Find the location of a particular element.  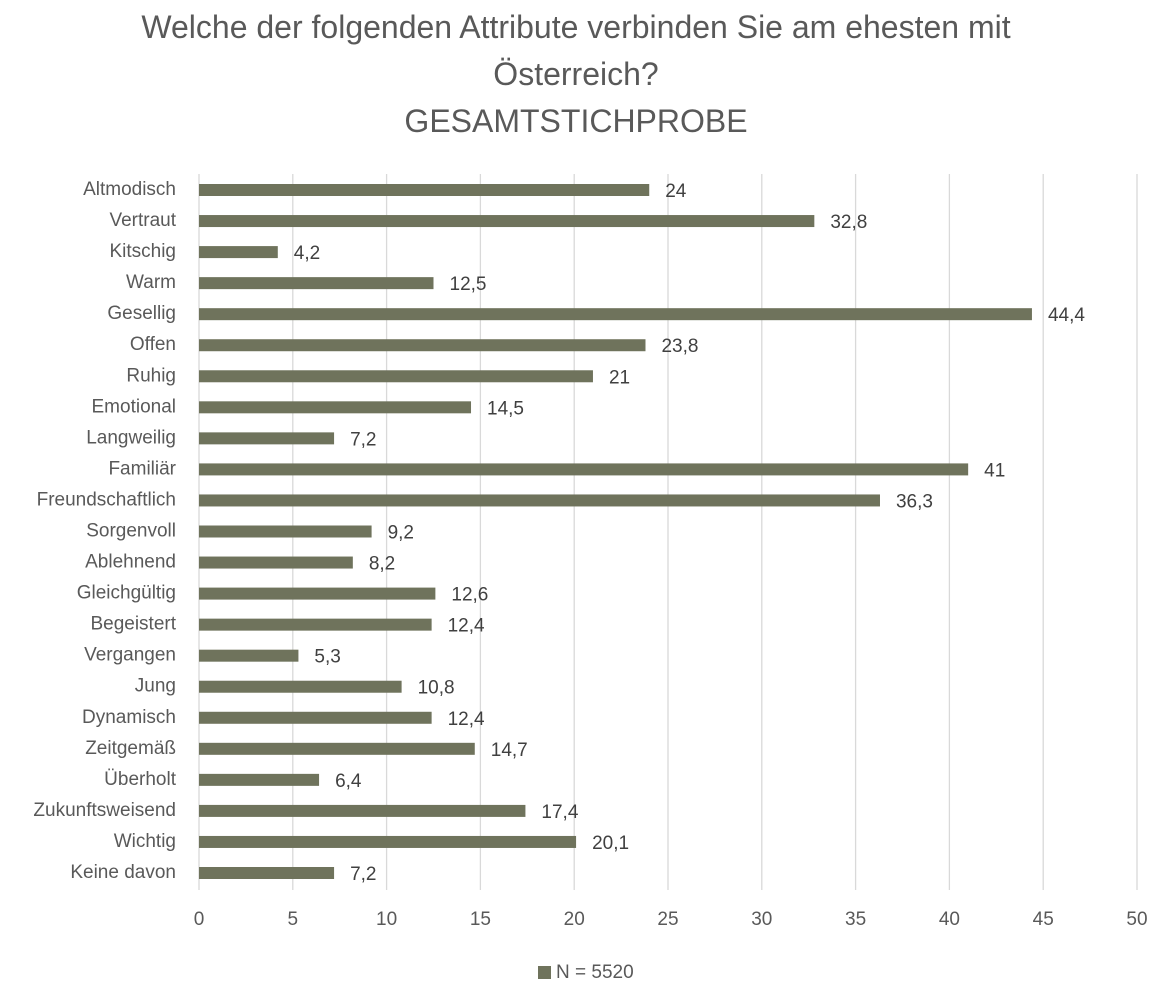

value-label: 8,2 is located at coordinates (382, 564).